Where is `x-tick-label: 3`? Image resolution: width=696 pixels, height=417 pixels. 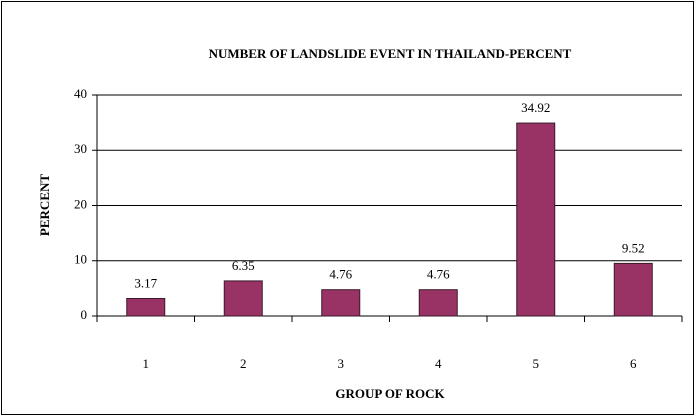
x-tick-label: 3 is located at coordinates (341, 363).